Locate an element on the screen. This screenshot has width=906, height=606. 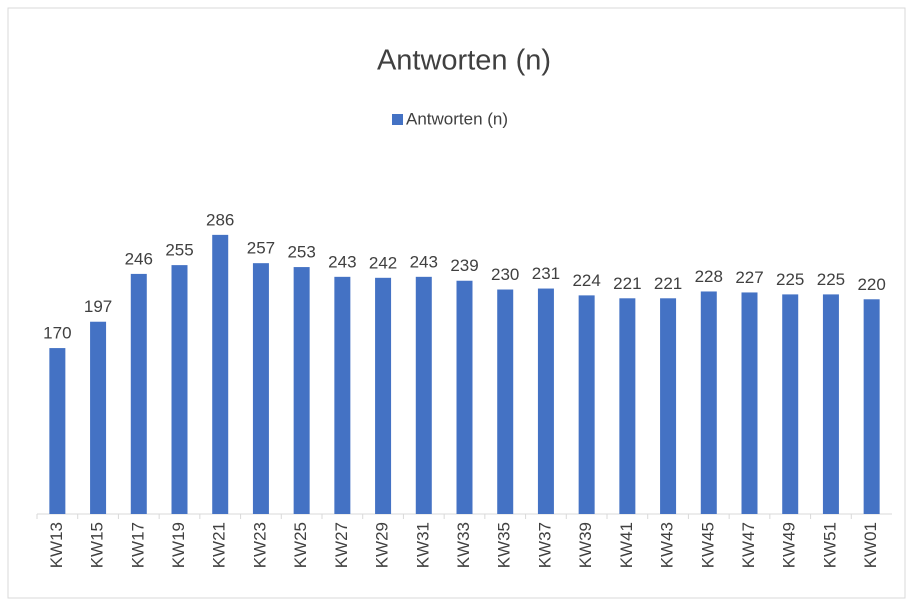
data-label: 255 is located at coordinates (179, 250).